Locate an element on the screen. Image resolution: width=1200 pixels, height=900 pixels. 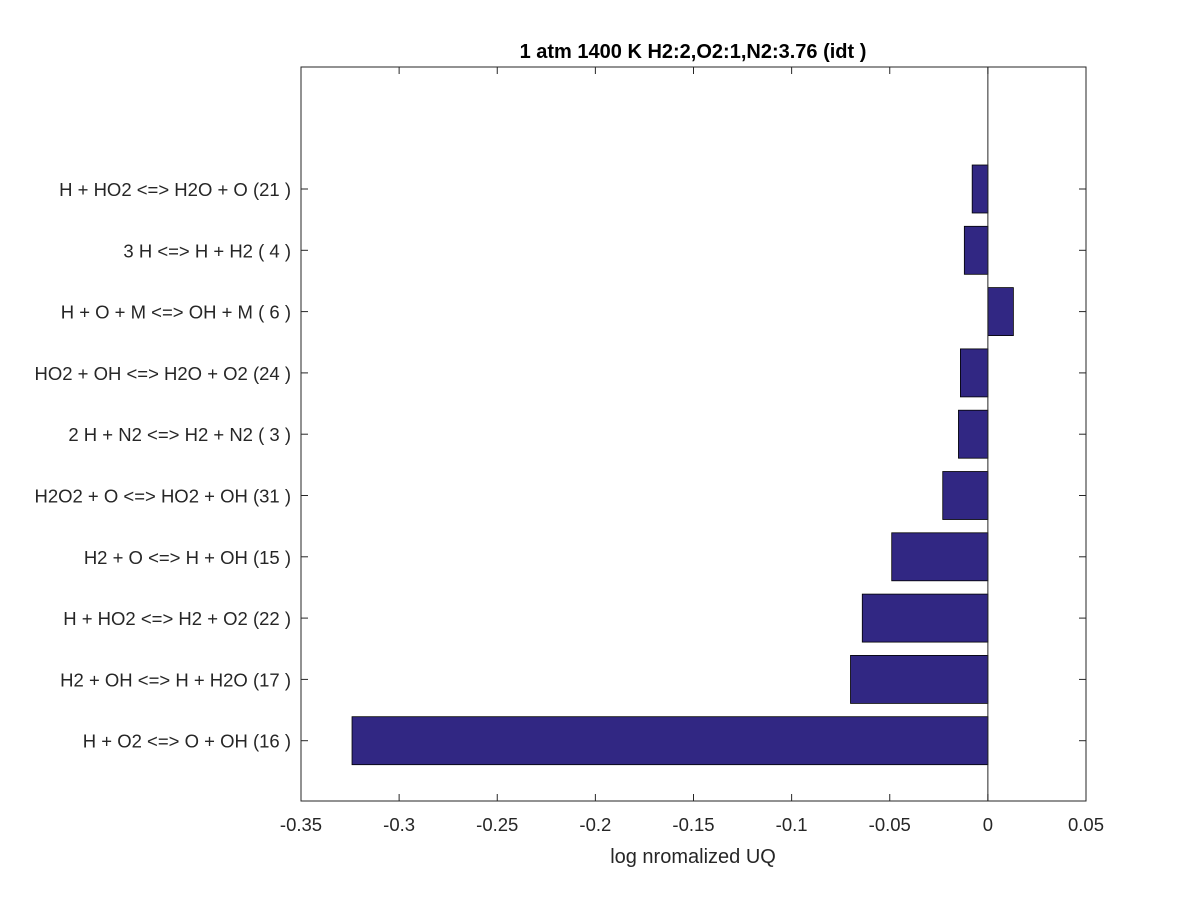
x-tick-label: -0.05 is located at coordinates (890, 824).